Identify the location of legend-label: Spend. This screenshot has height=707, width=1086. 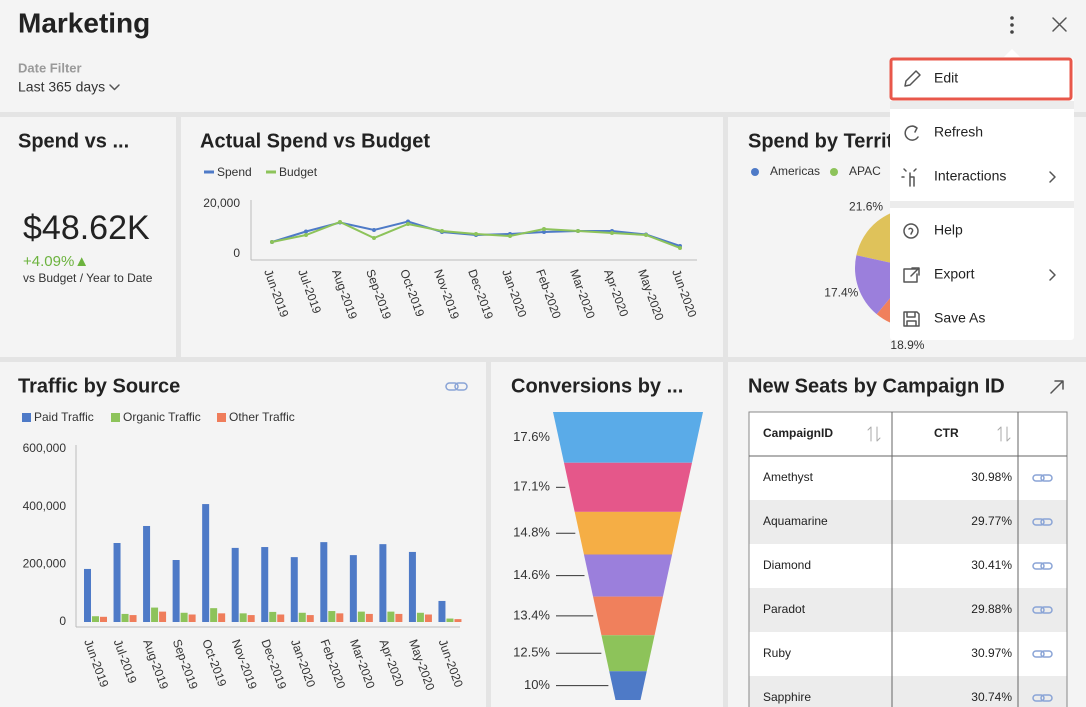
(234, 172).